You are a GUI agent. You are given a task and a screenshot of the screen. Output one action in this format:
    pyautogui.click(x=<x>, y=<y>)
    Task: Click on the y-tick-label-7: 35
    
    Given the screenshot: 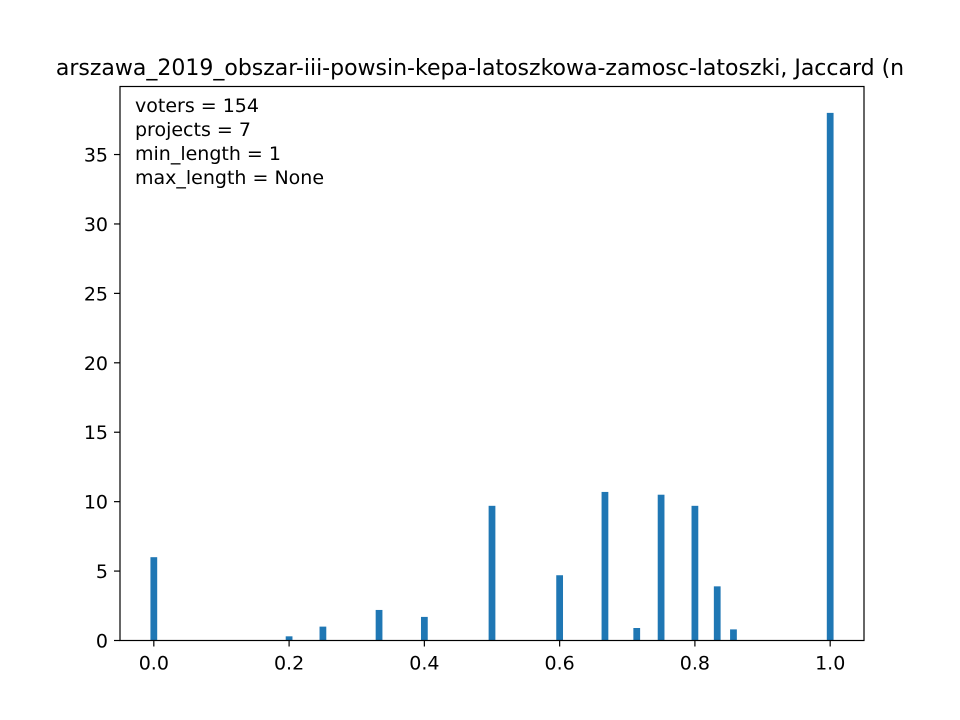 What is the action you would take?
    pyautogui.click(x=96, y=156)
    